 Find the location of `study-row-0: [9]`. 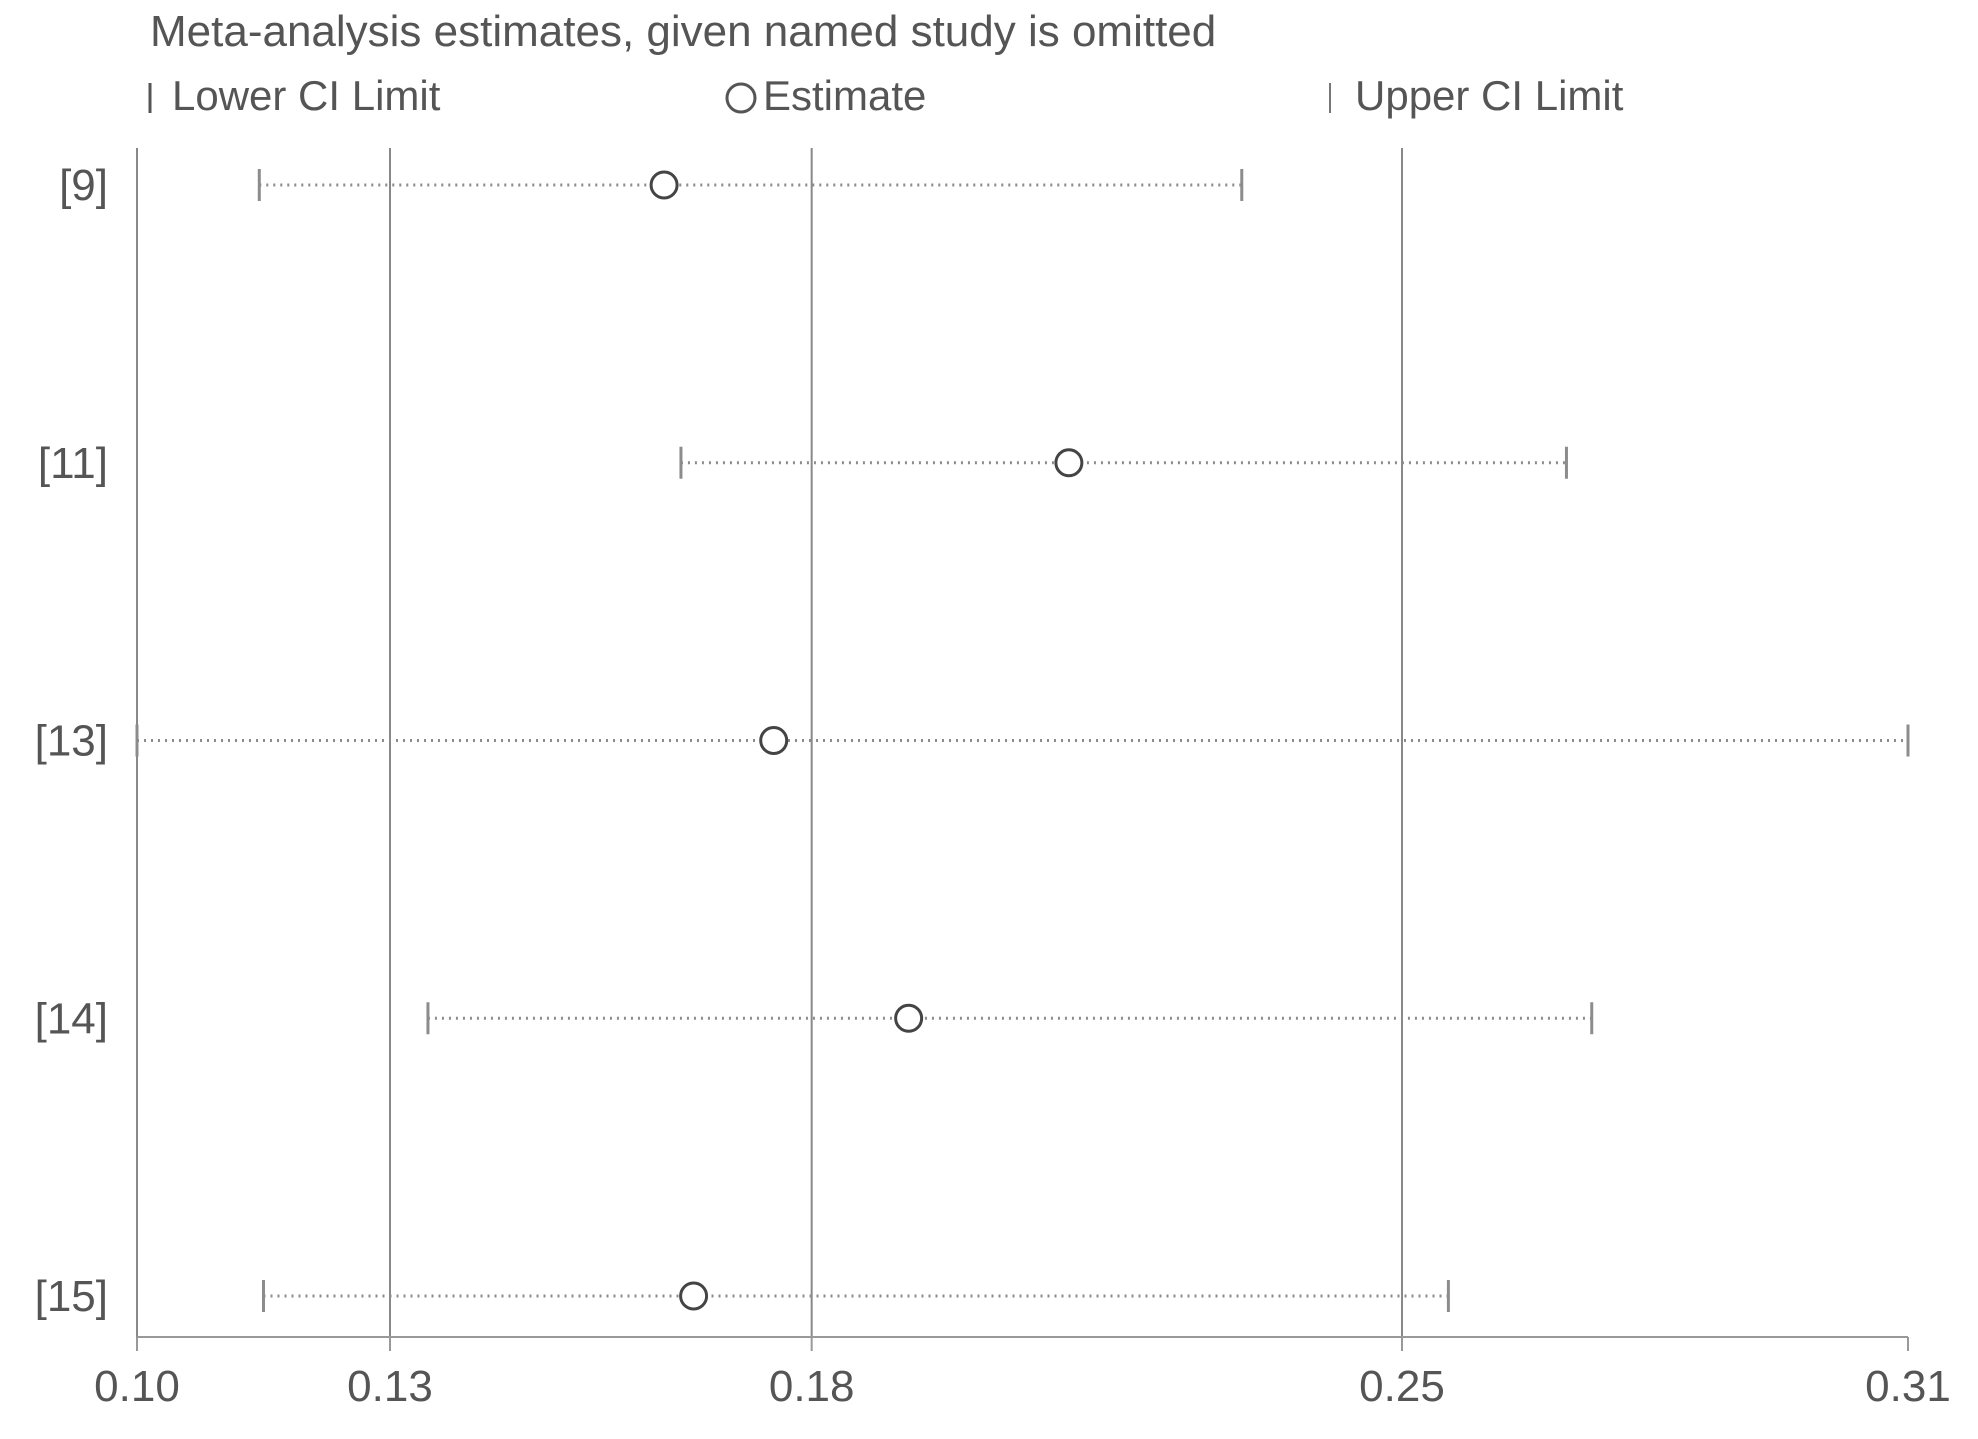

study-row-0: [9] is located at coordinates (651, 185).